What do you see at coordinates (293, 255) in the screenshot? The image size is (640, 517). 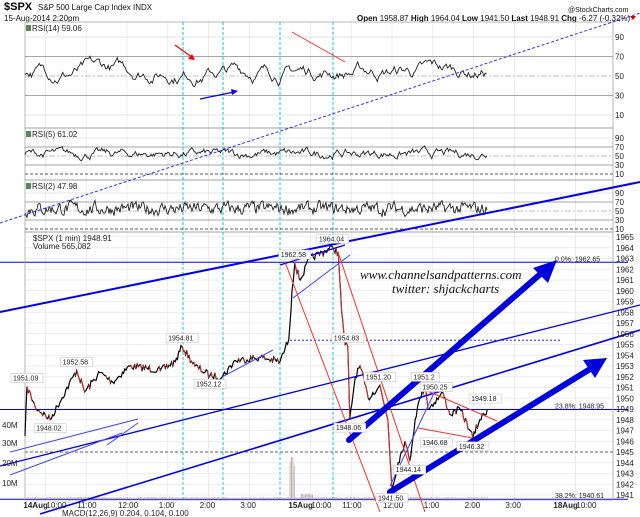 I see `price-annotation: 1962.58` at bounding box center [293, 255].